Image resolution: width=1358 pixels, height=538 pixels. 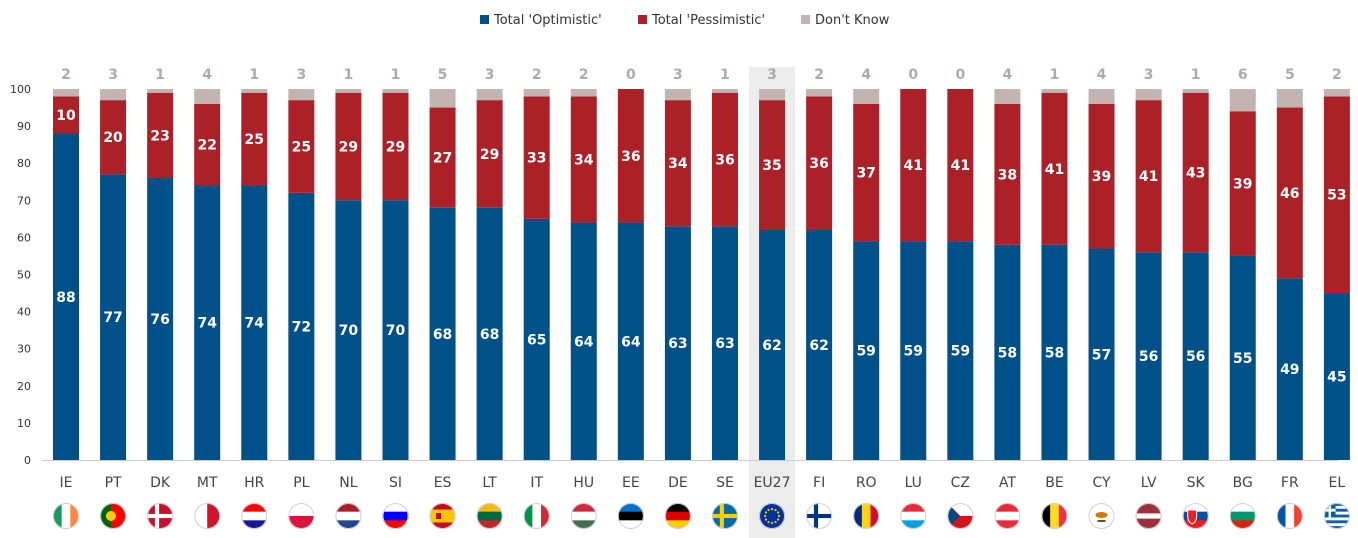 What do you see at coordinates (395, 483) in the screenshot?
I see `x-tick-label: SI` at bounding box center [395, 483].